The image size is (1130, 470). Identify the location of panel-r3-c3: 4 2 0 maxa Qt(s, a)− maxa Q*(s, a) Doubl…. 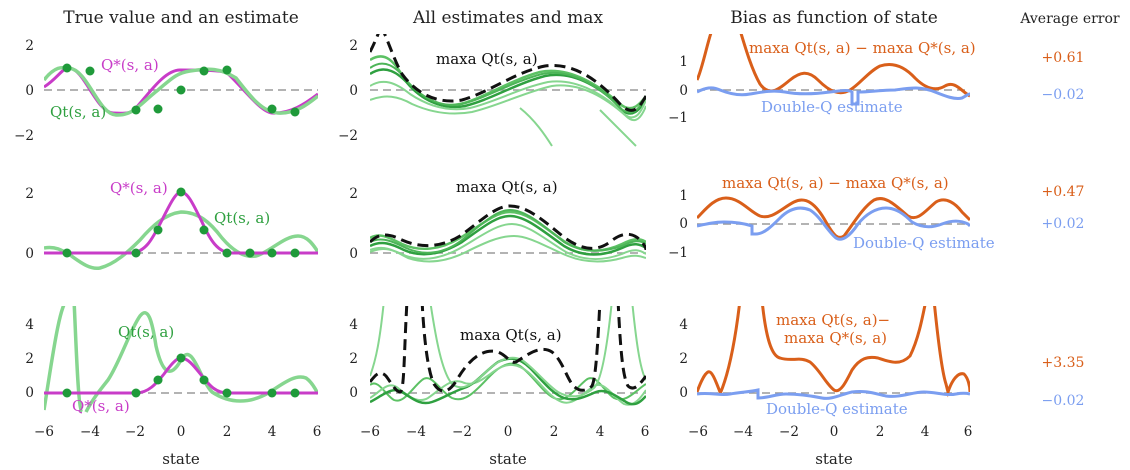
(824, 362).